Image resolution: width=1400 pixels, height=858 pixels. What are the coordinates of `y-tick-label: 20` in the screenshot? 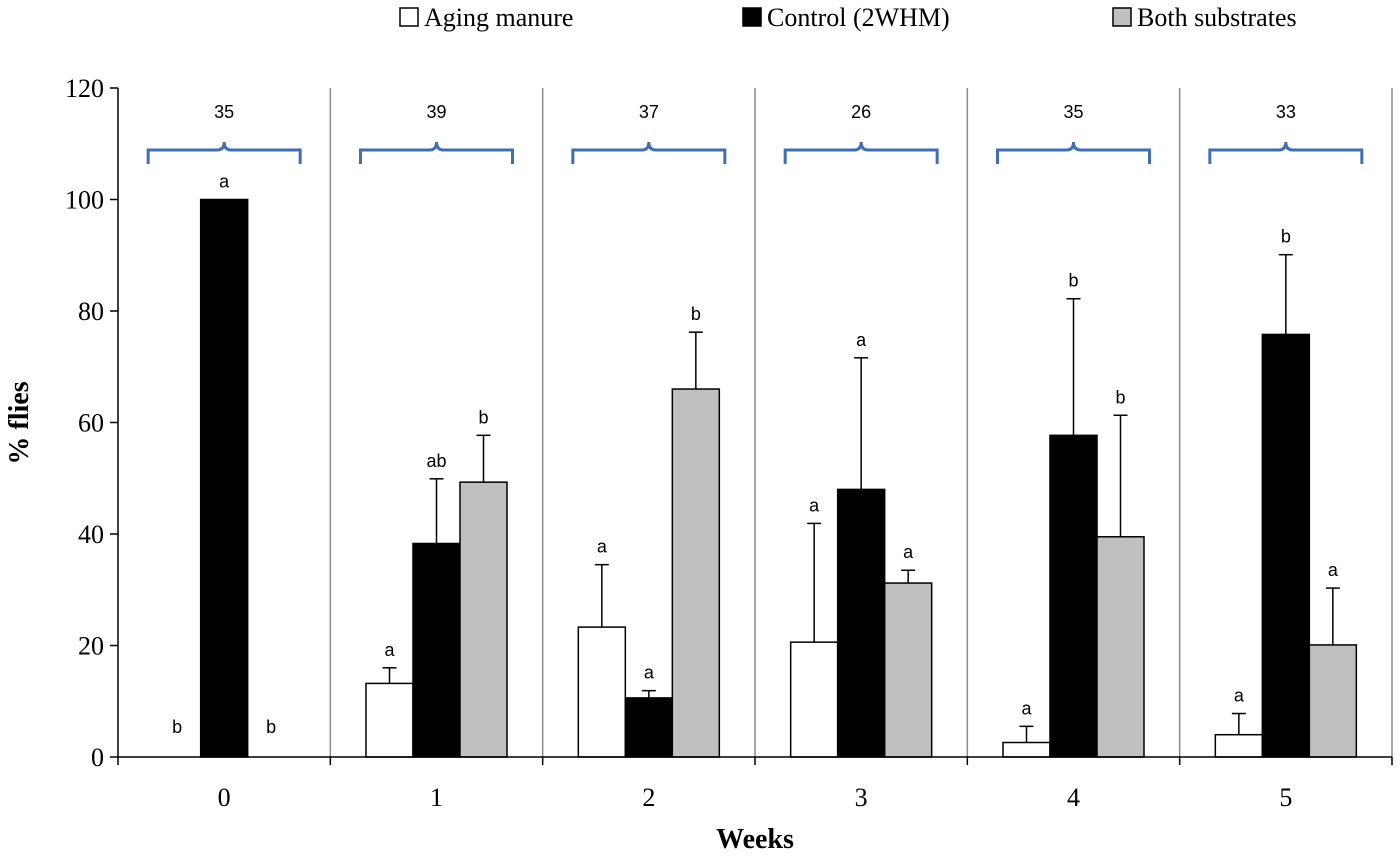 It's located at (91, 646).